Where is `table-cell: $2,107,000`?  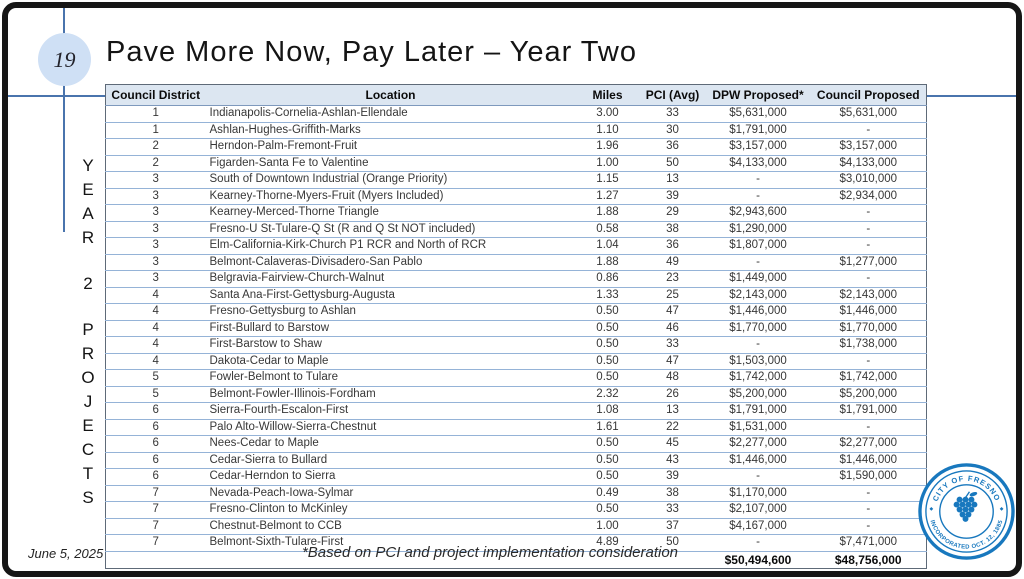
table-cell: $2,107,000 is located at coordinates (758, 510).